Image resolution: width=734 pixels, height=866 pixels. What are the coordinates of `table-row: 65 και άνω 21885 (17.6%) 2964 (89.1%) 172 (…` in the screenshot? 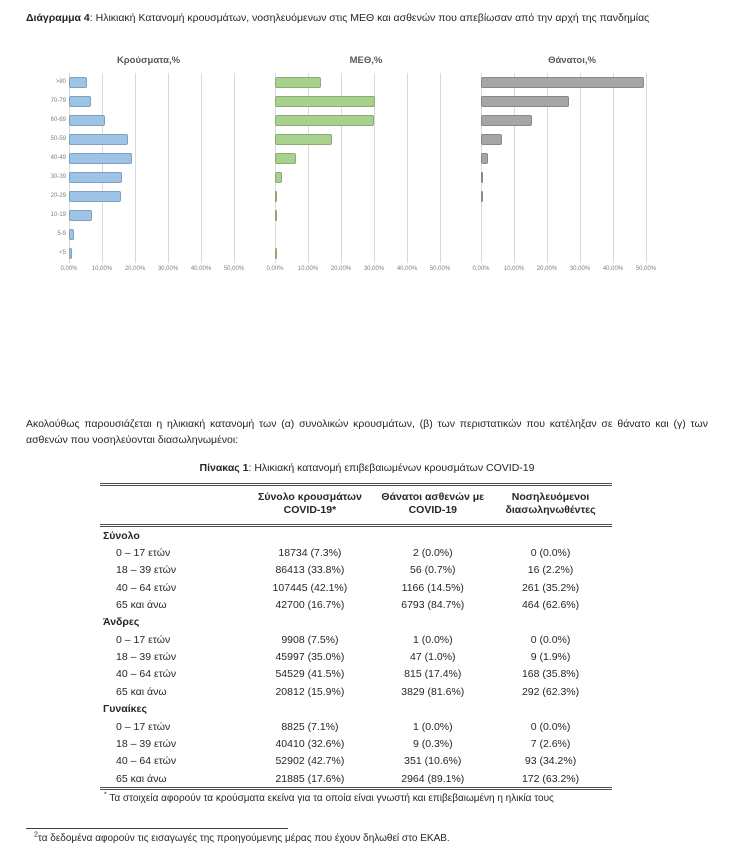 It's located at (356, 779).